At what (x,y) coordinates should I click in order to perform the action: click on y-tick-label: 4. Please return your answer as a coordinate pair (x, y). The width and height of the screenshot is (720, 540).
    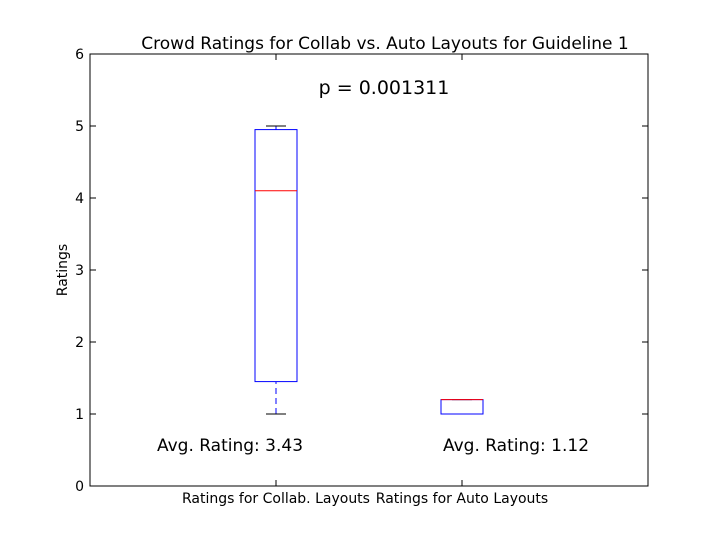
    Looking at the image, I should click on (79, 199).